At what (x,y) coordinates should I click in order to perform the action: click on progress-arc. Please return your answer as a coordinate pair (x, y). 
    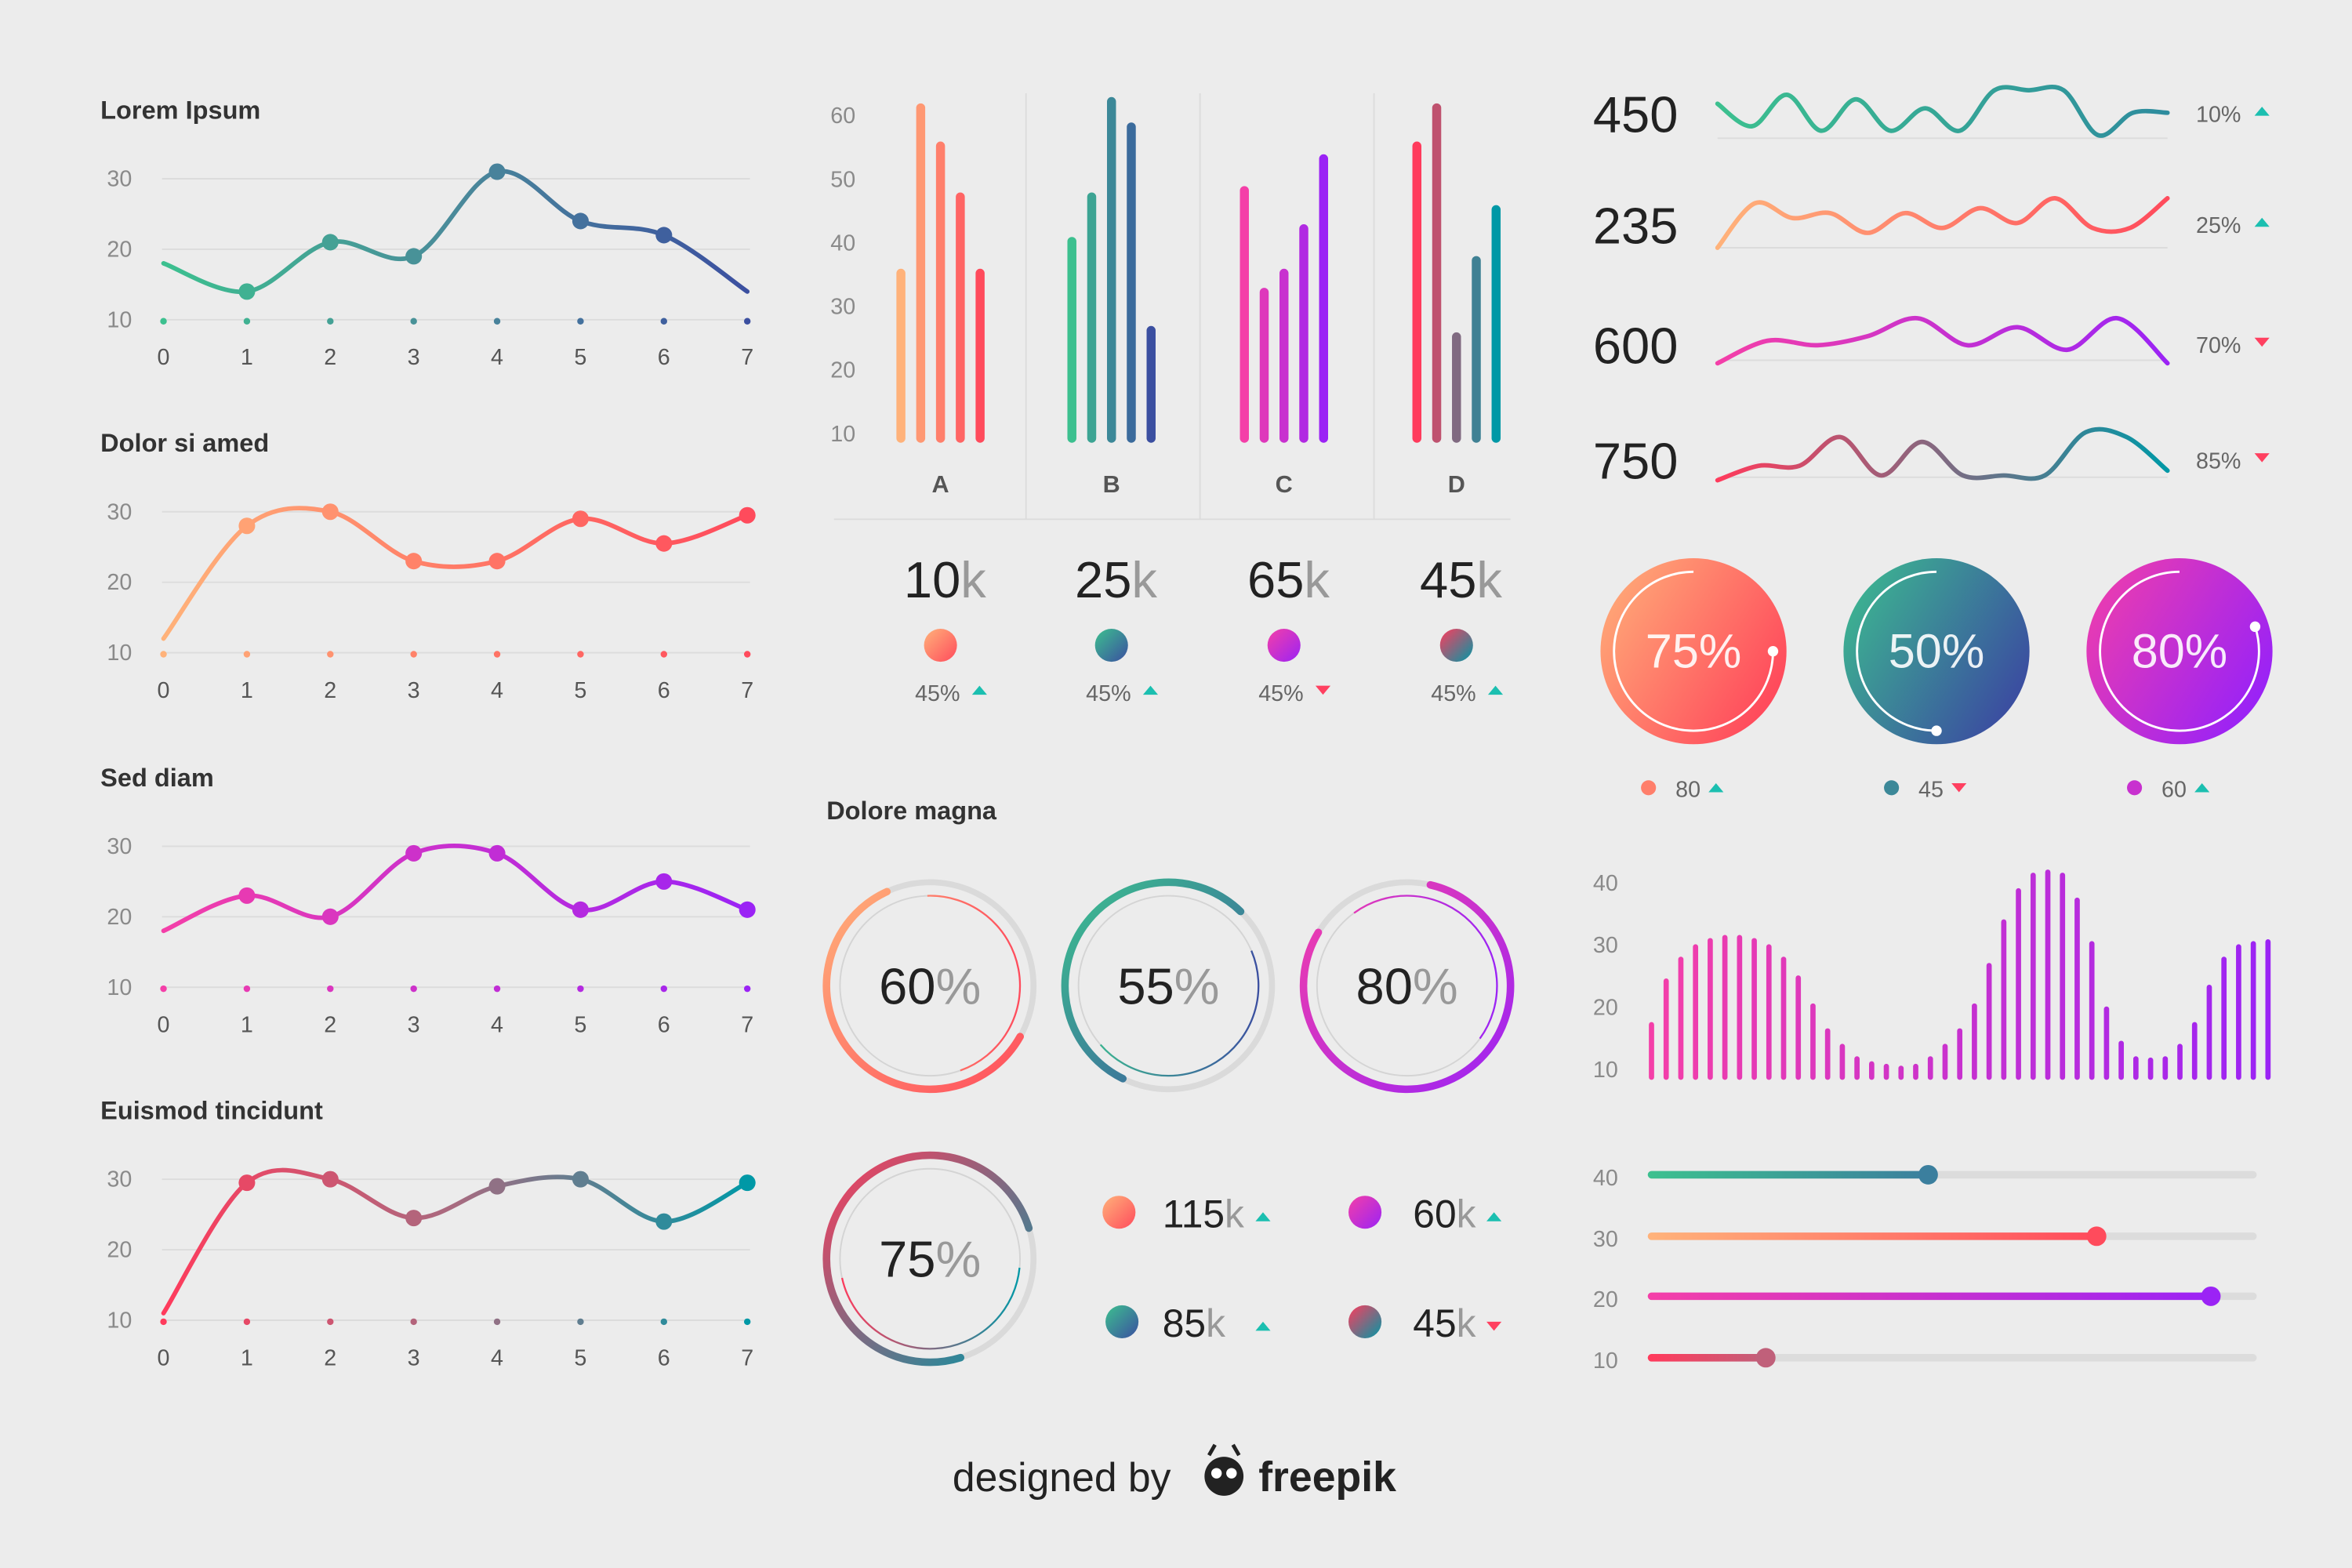
    Looking at the image, I should click on (2179, 651).